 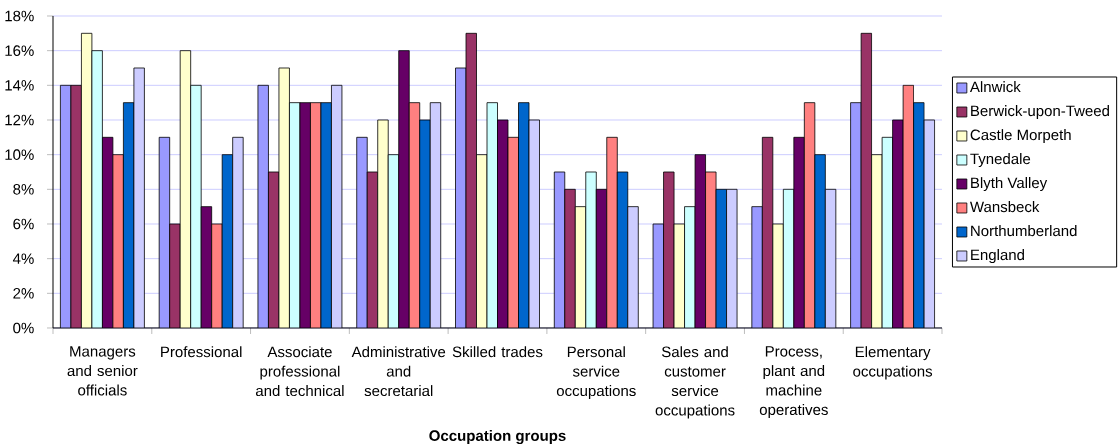 I want to click on legend-label: Tynedale, so click(x=1000, y=160).